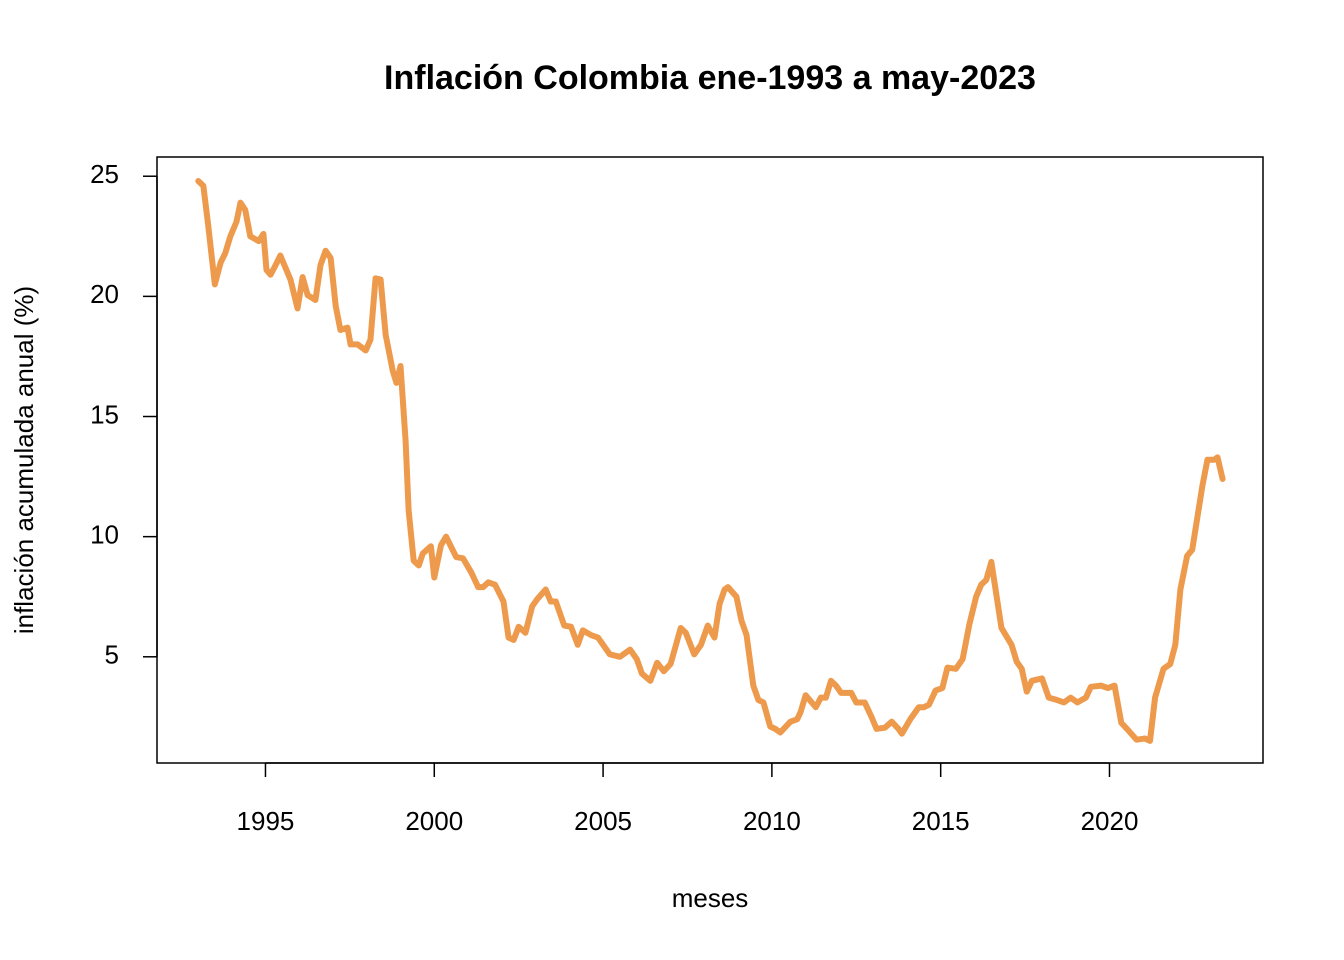 This screenshot has height=960, width=1344. What do you see at coordinates (112, 655) in the screenshot?
I see `y-tick-label: 5` at bounding box center [112, 655].